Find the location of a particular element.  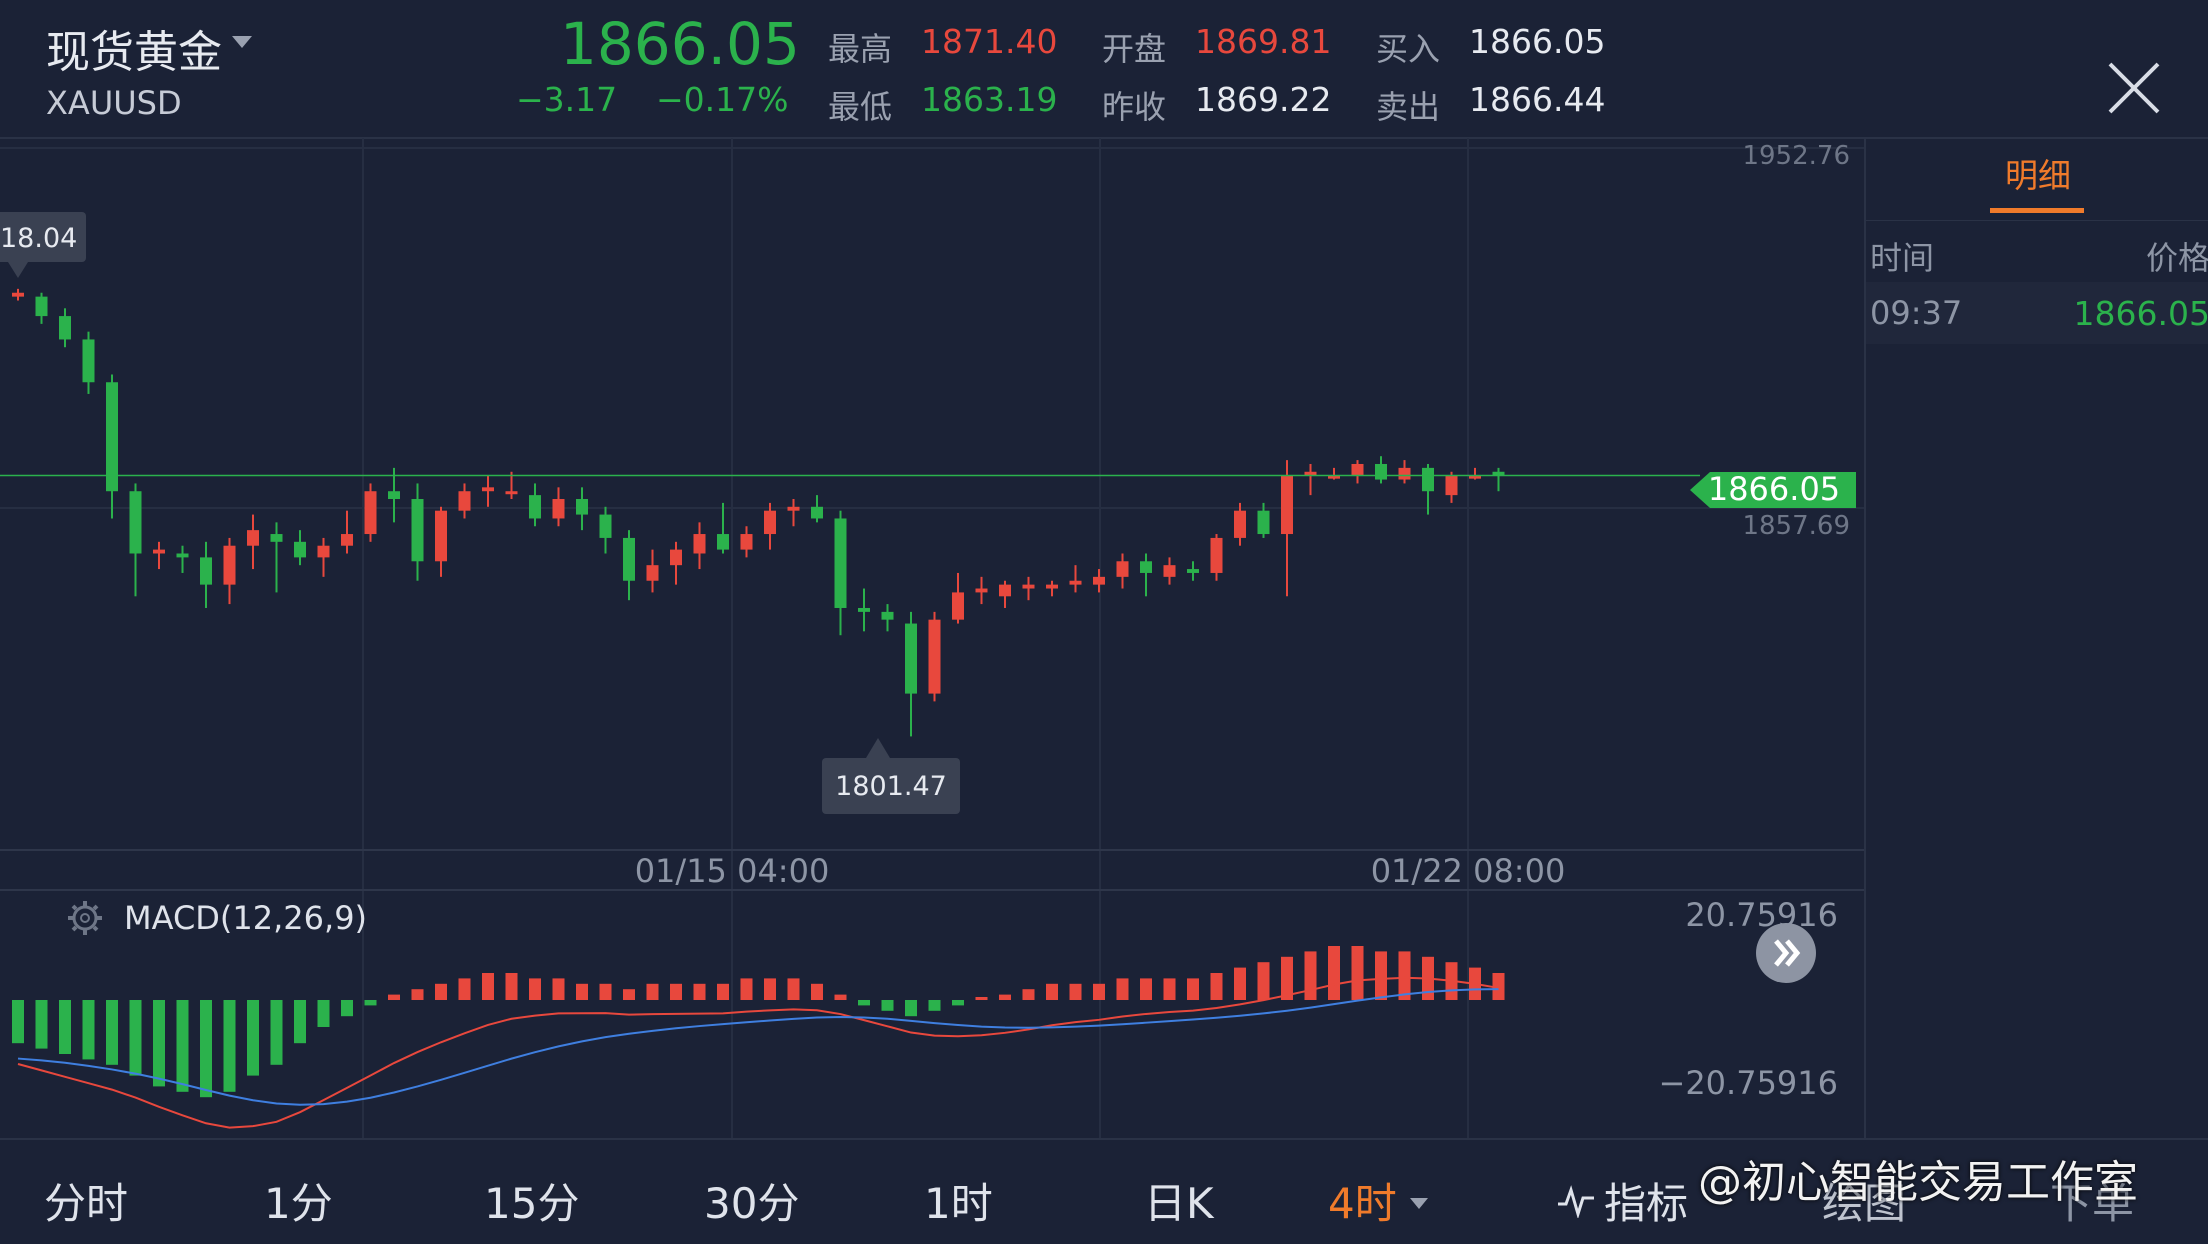

current-price-tag: 1866.05 is located at coordinates (1773, 489).